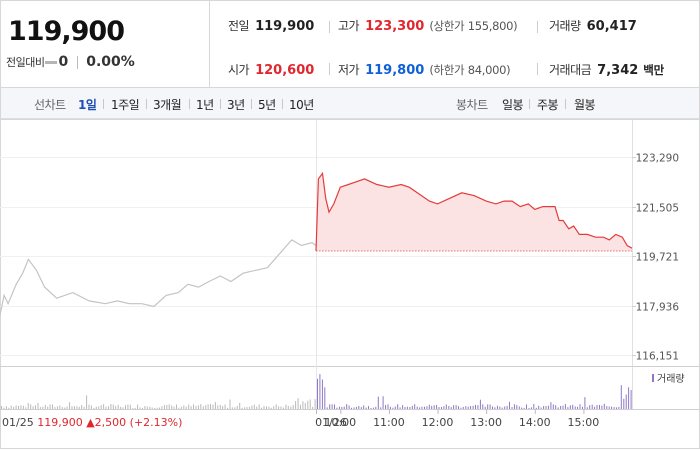  Describe the element at coordinates (548, 105) in the screenshot. I see `tab-weekly-candle: 주봉` at that location.